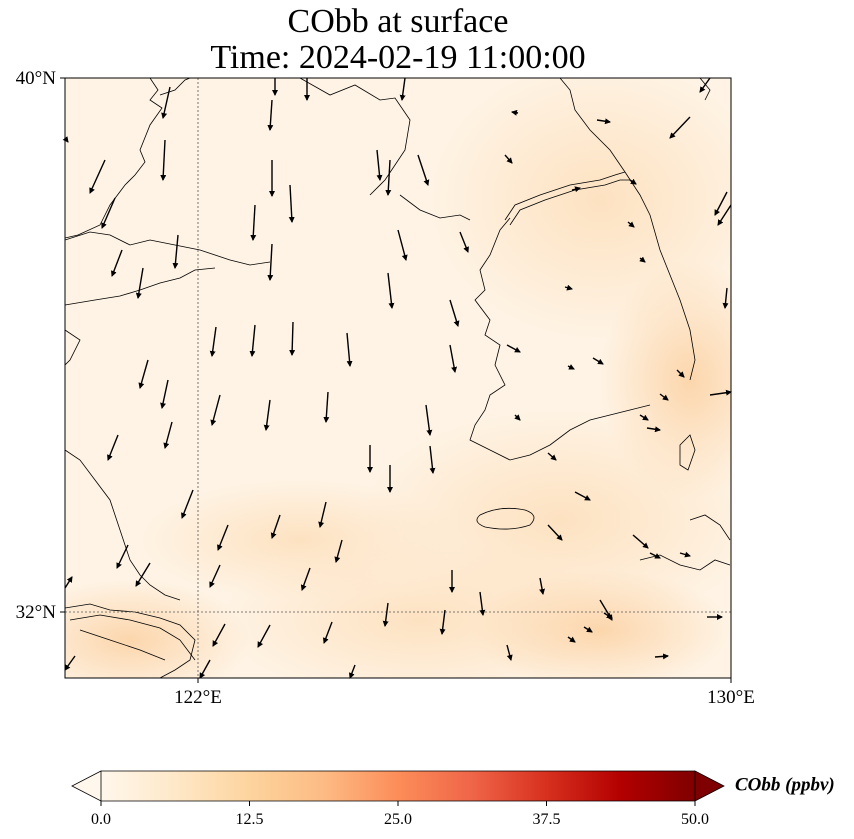 The height and width of the screenshot is (839, 854). I want to click on map-time: Time: 2024-02-19 11:00:00, so click(398, 57).